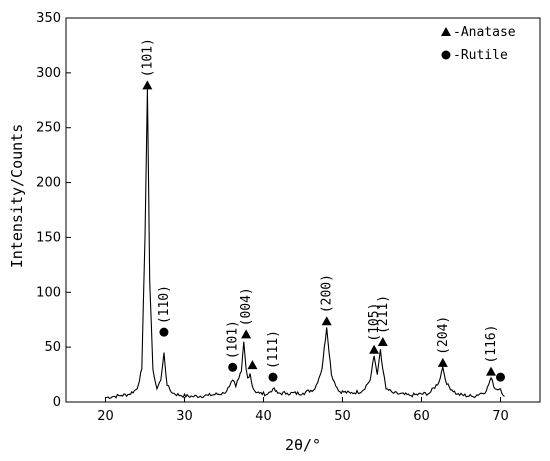  Describe the element at coordinates (53, 210) in the screenshot. I see `y-axis: 0 50 100 150 200 250 300 350` at that location.